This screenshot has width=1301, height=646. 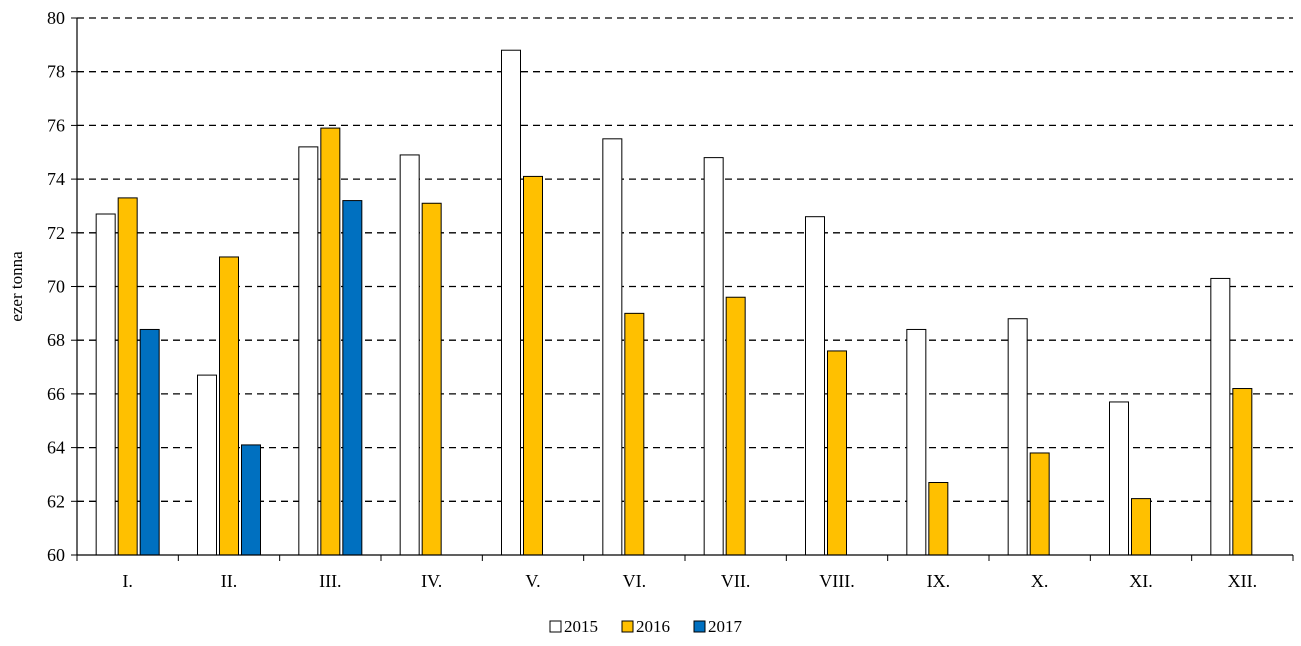 What do you see at coordinates (229, 581) in the screenshot?
I see `x-tick-label: II.` at bounding box center [229, 581].